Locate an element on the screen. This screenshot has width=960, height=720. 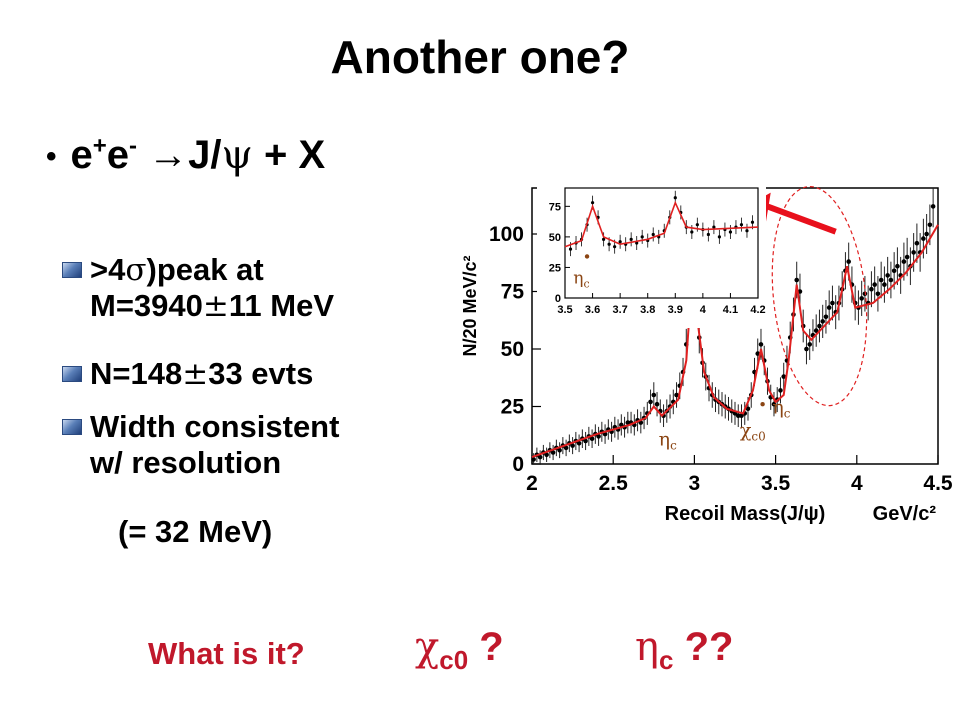
x-tick-label: 2.5 is located at coordinates (614, 483).